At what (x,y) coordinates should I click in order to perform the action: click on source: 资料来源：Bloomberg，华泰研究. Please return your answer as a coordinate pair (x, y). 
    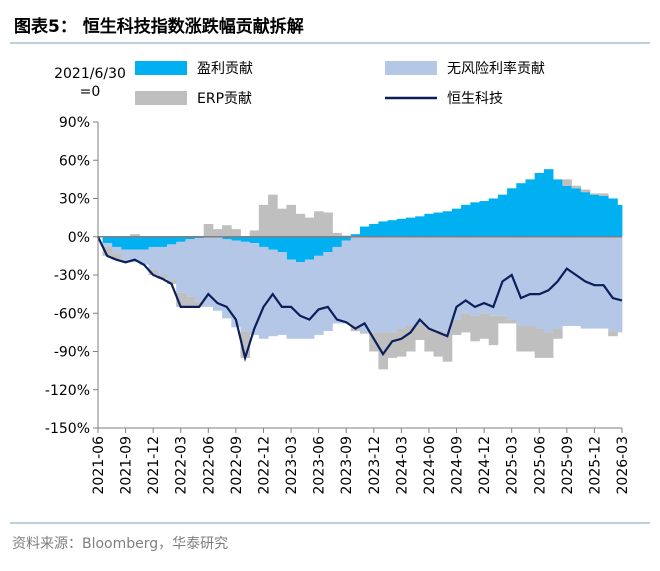
    Looking at the image, I should click on (120, 544).